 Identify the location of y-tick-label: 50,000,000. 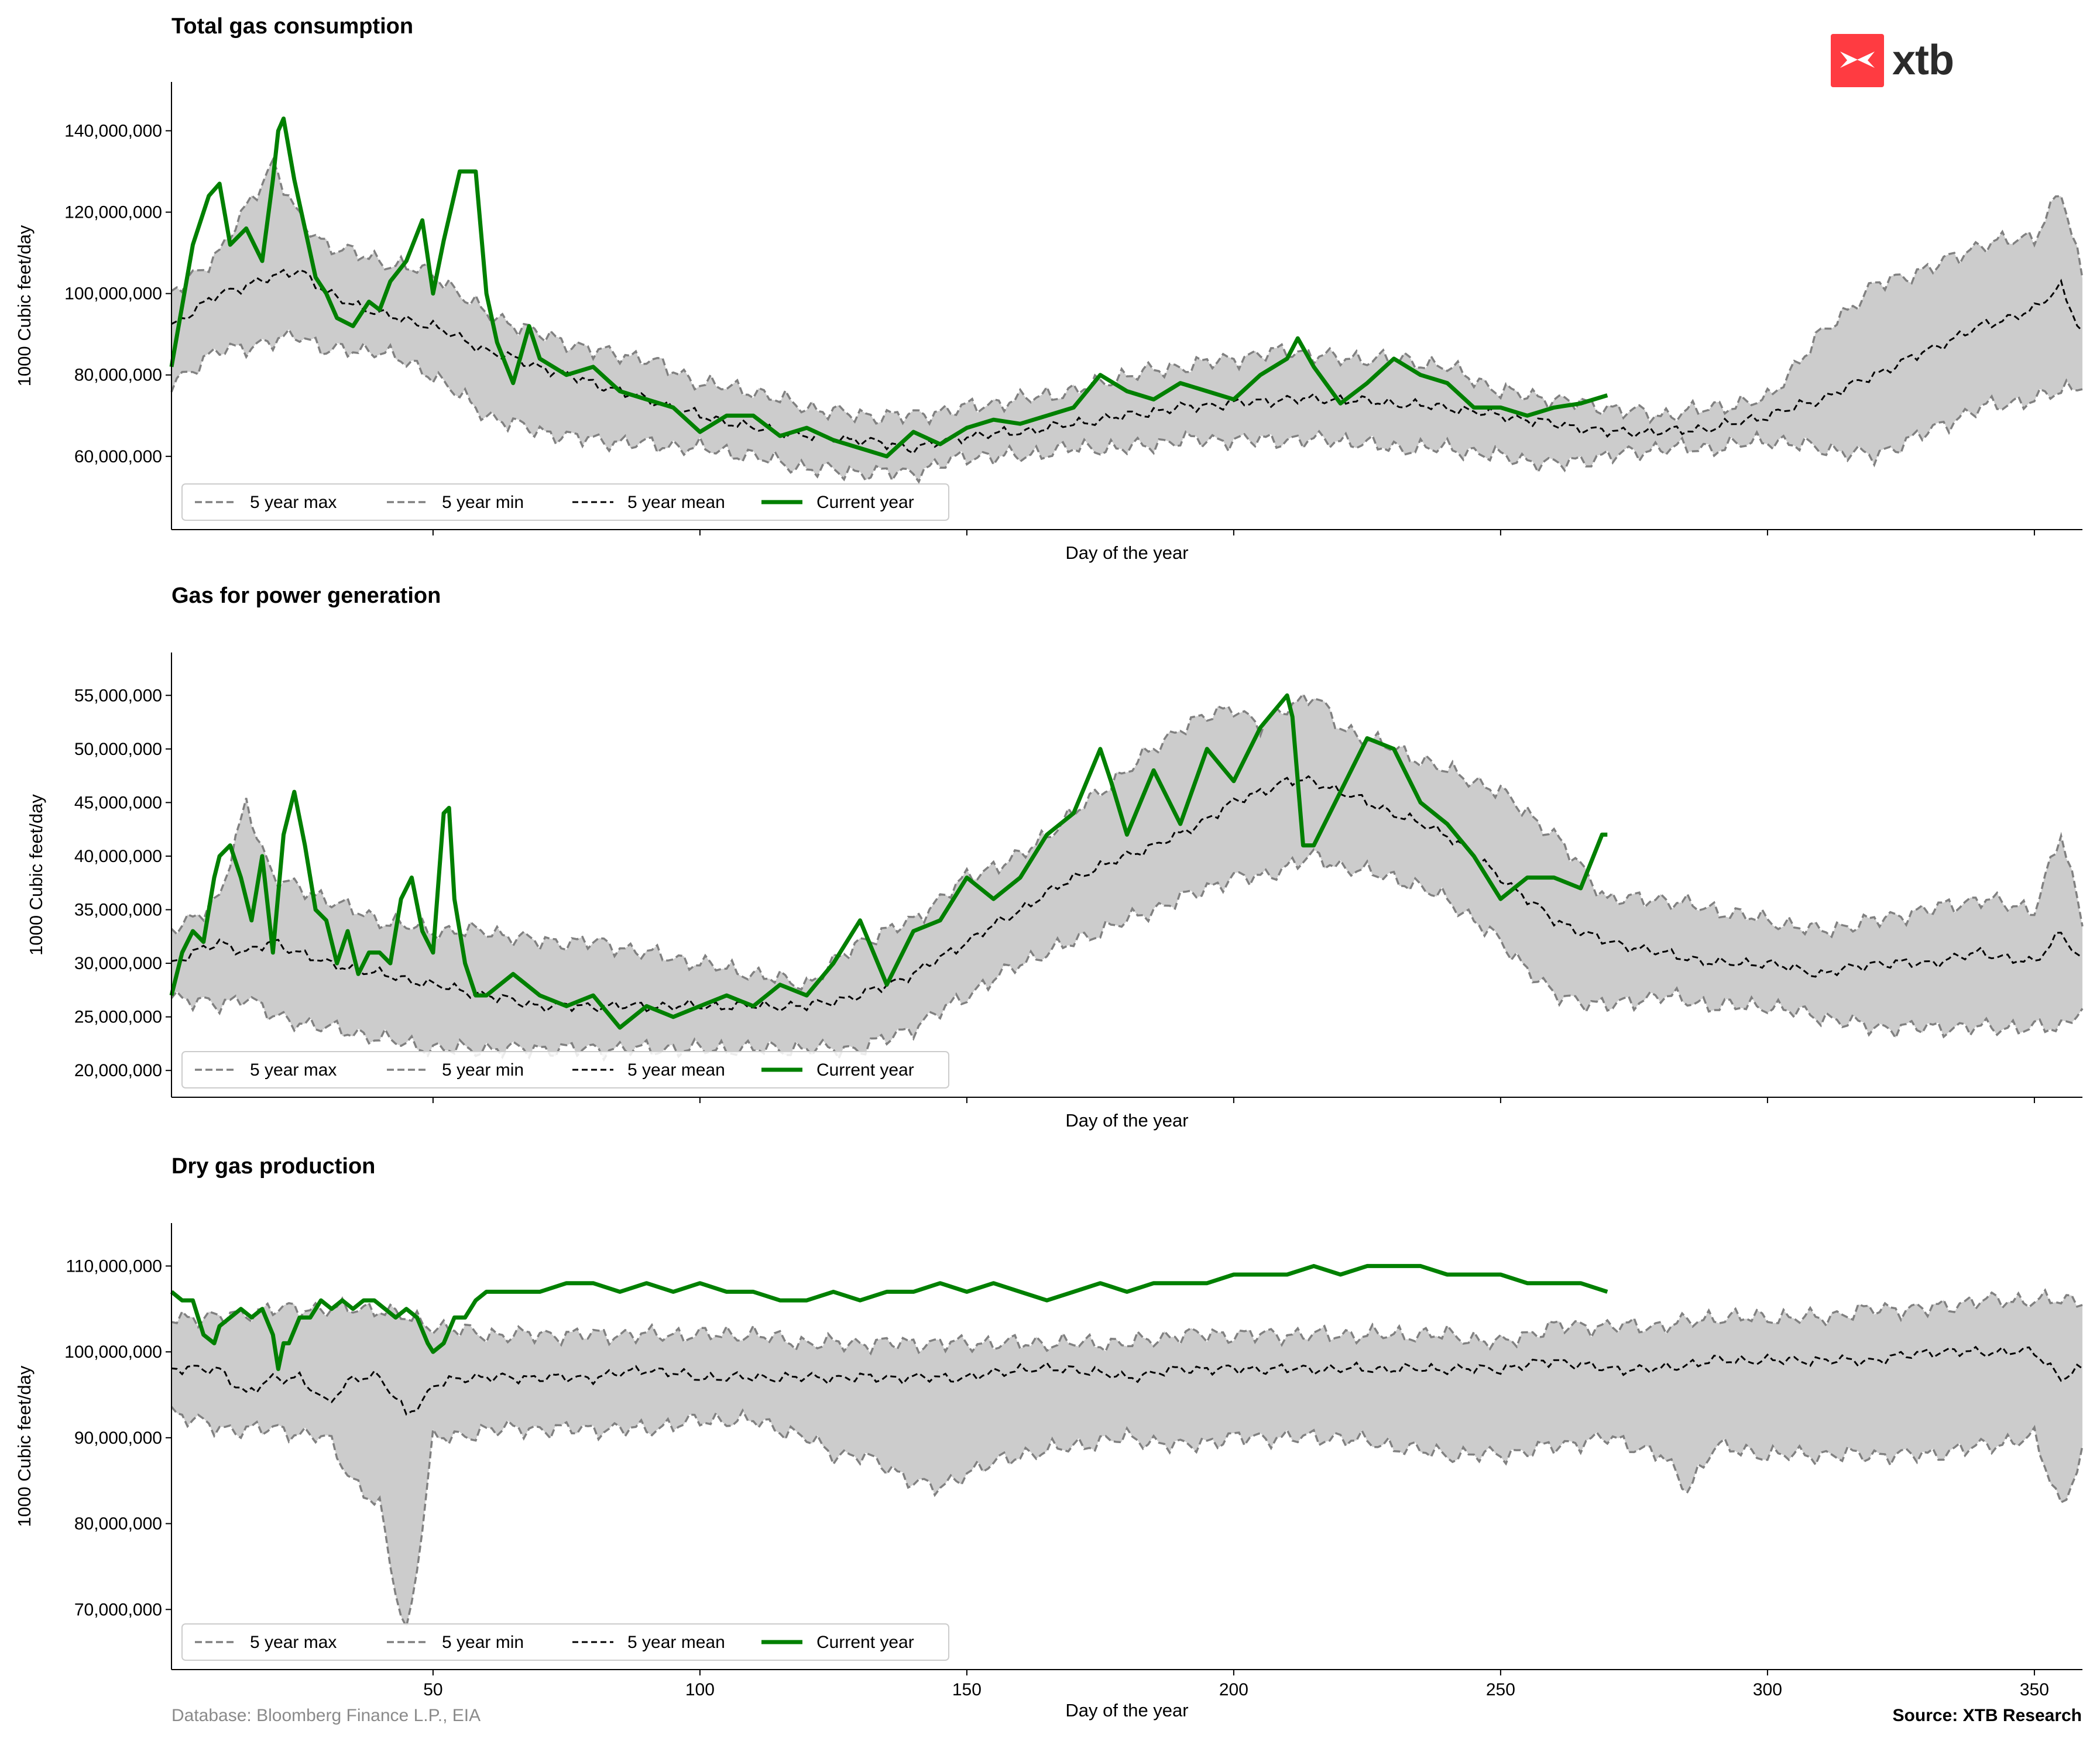
(118, 749).